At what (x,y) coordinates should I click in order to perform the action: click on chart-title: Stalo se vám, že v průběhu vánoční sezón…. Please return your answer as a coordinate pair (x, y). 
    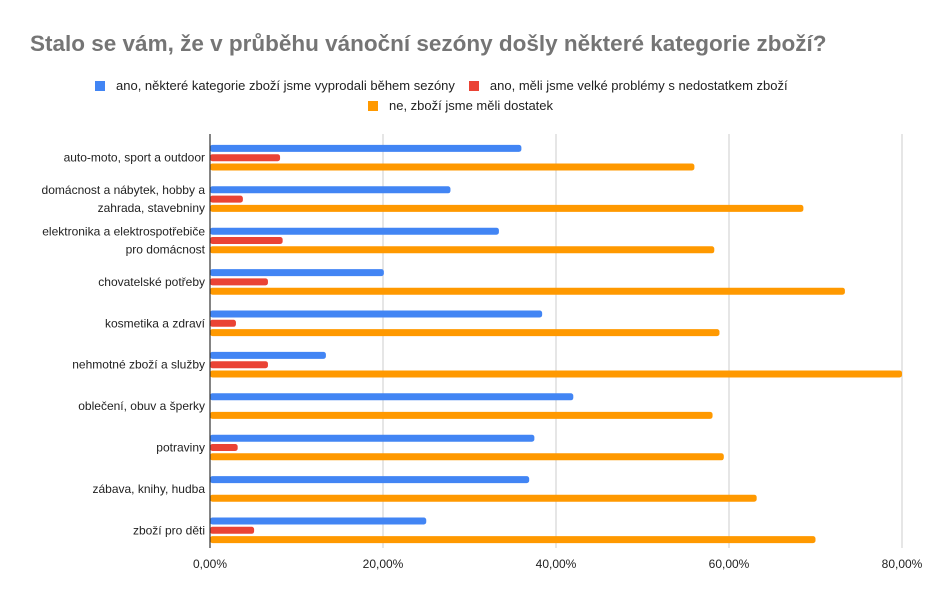
    Looking at the image, I should click on (428, 43).